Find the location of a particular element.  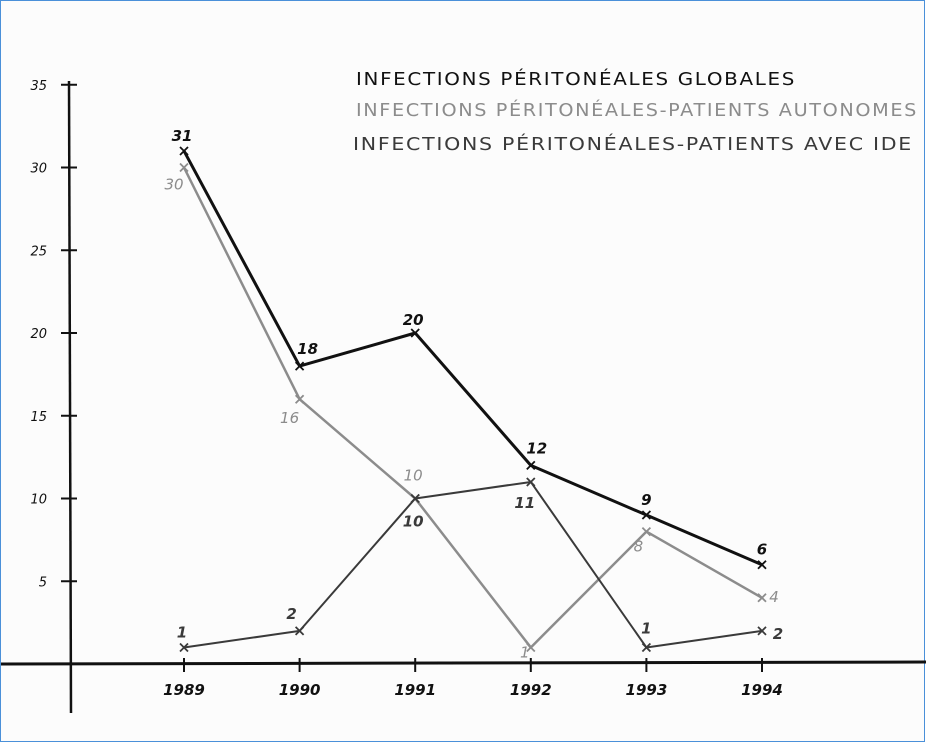

y-axis is located at coordinates (70, 397).